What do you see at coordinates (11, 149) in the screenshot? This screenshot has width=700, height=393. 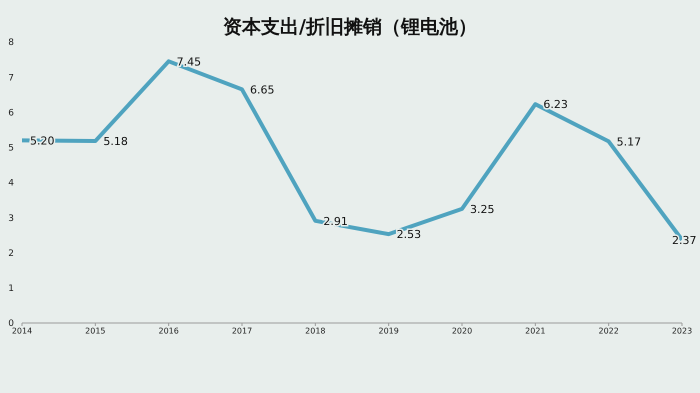 I see `y-tick-label: 5` at bounding box center [11, 149].